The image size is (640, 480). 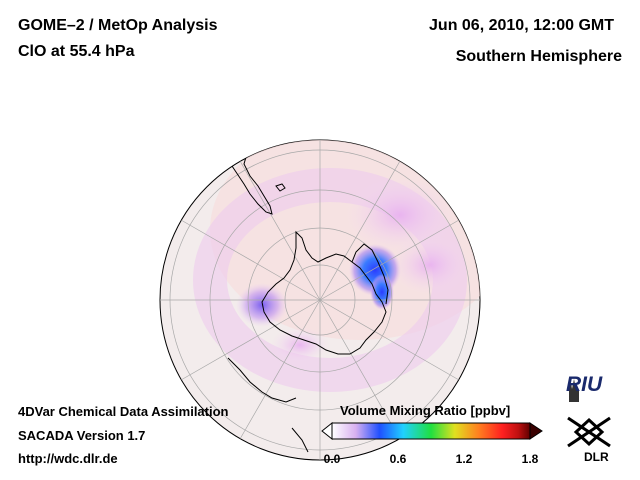 What do you see at coordinates (123, 411) in the screenshot?
I see `footer-assimilation: 4DVar Chemical Data Assimilation` at bounding box center [123, 411].